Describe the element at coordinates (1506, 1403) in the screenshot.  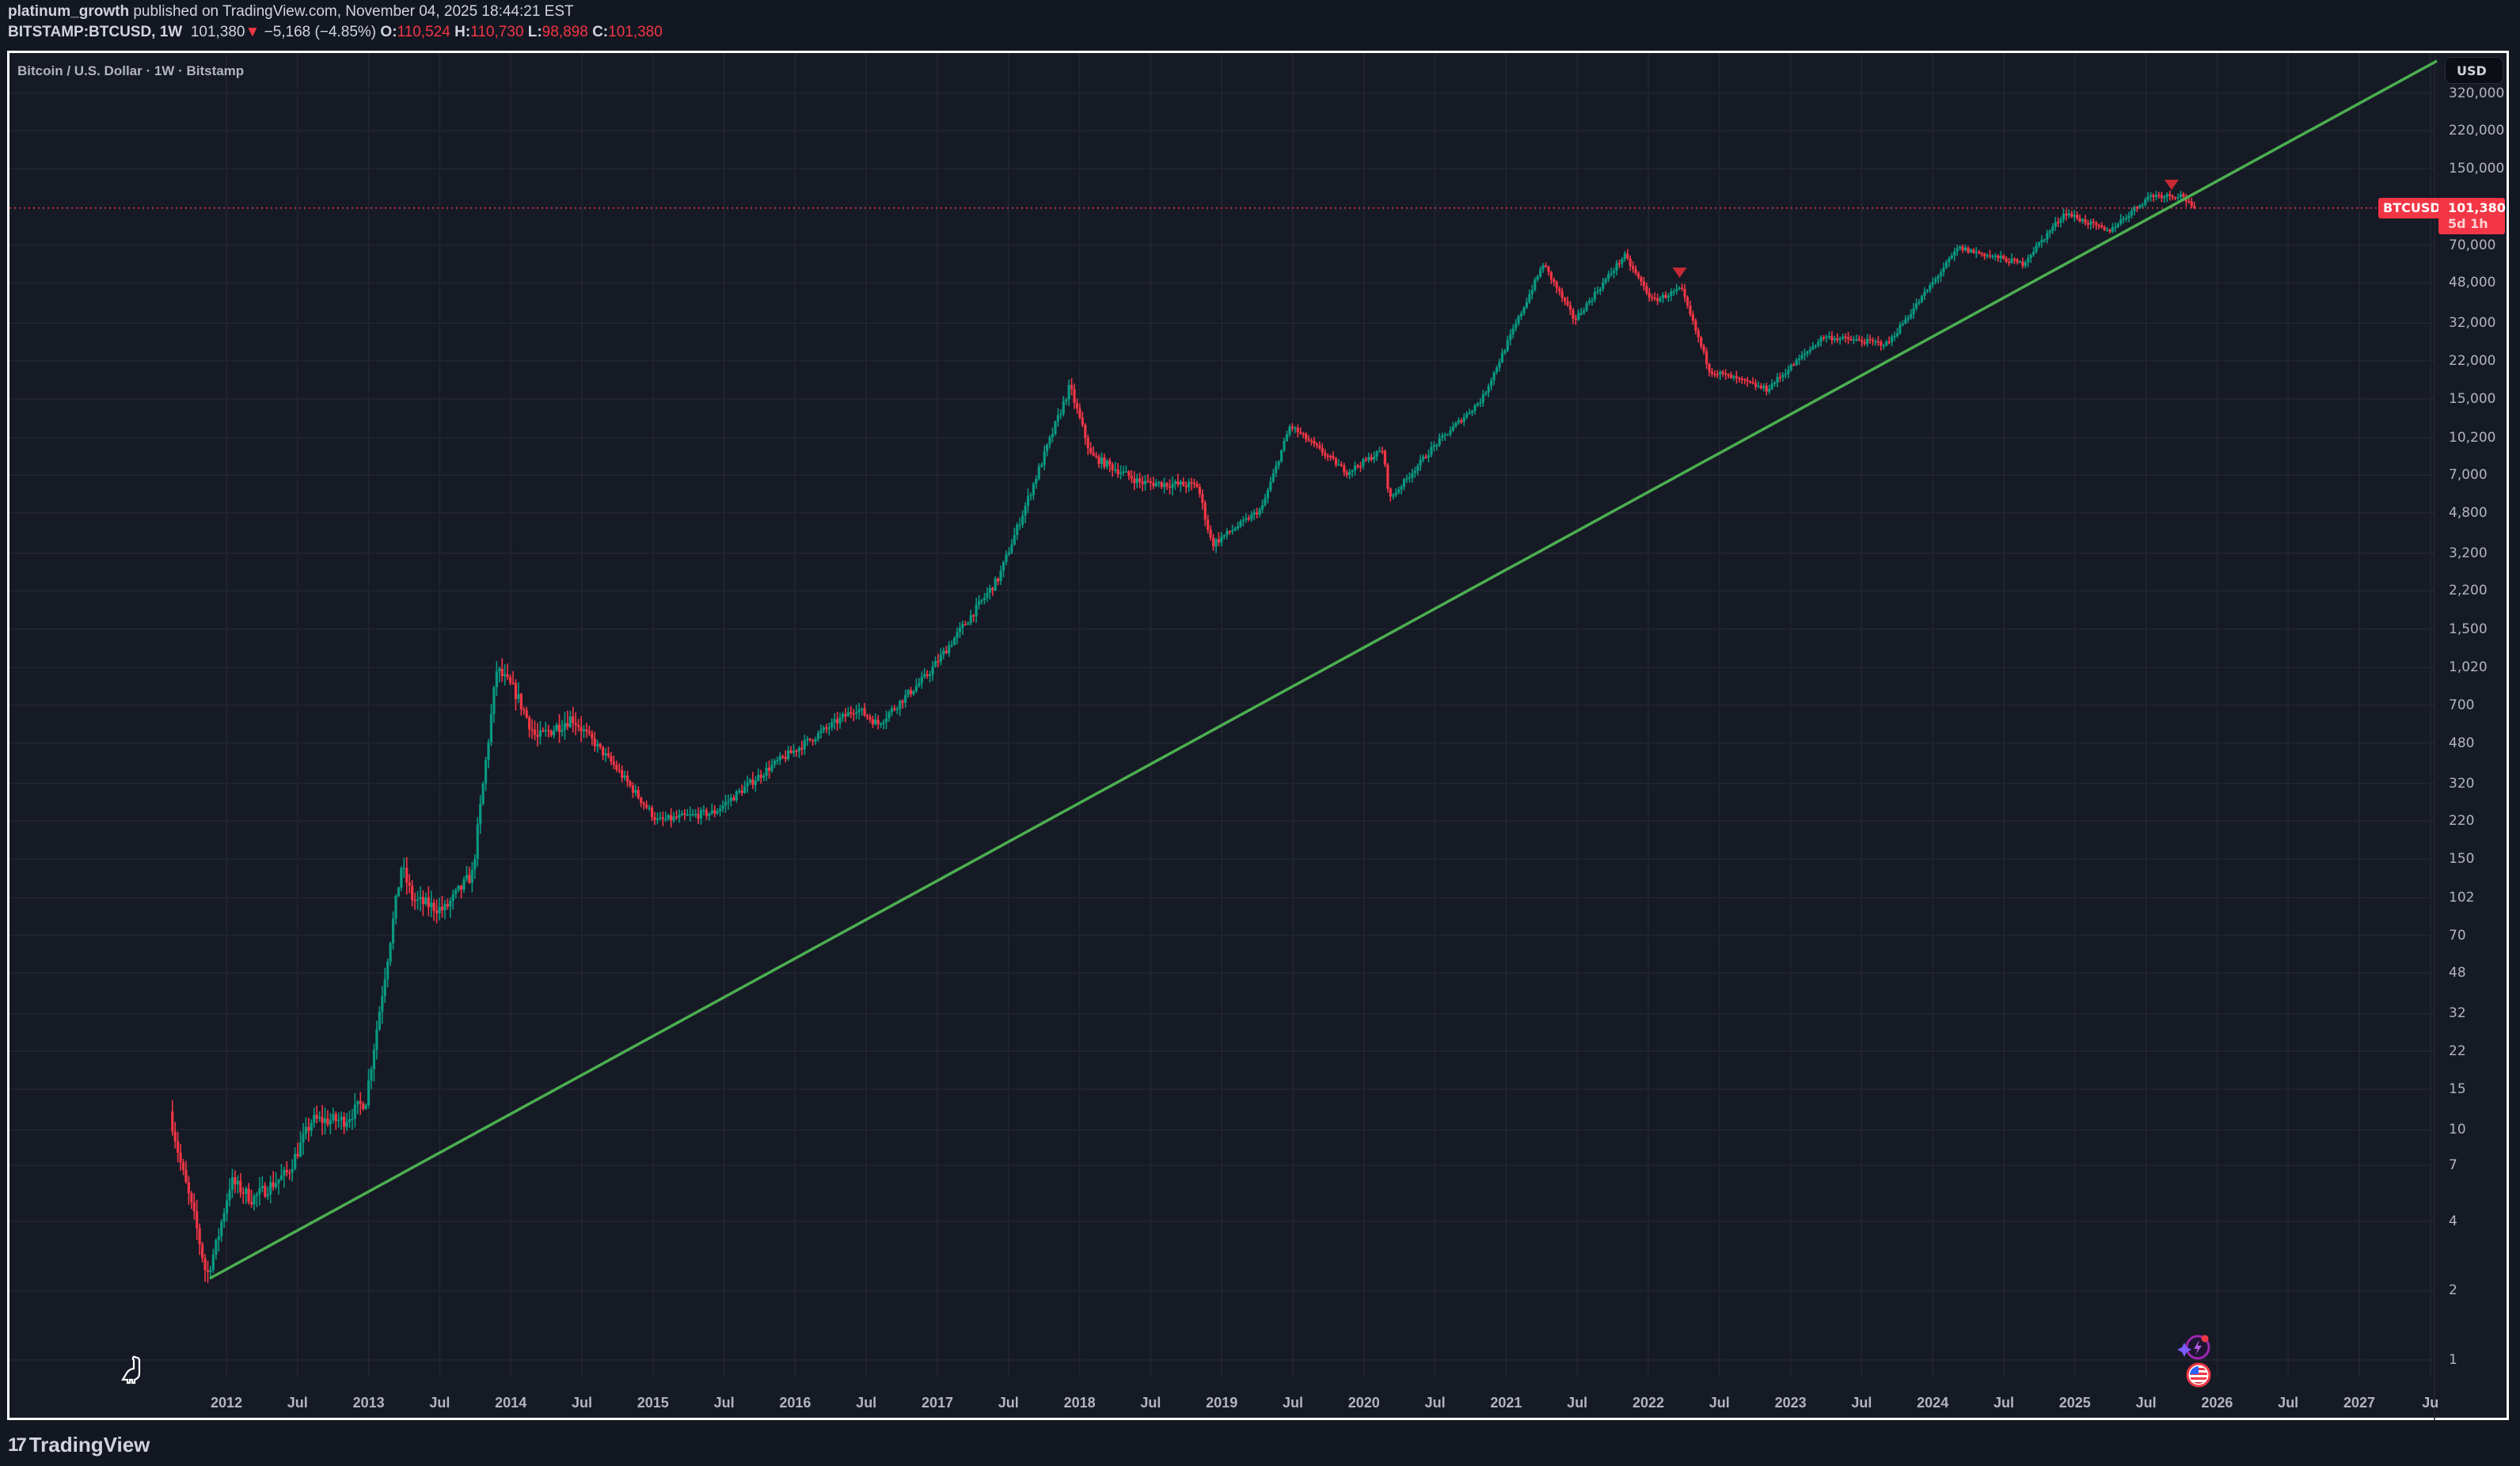
I see `time-axis-label: 2021` at that location.